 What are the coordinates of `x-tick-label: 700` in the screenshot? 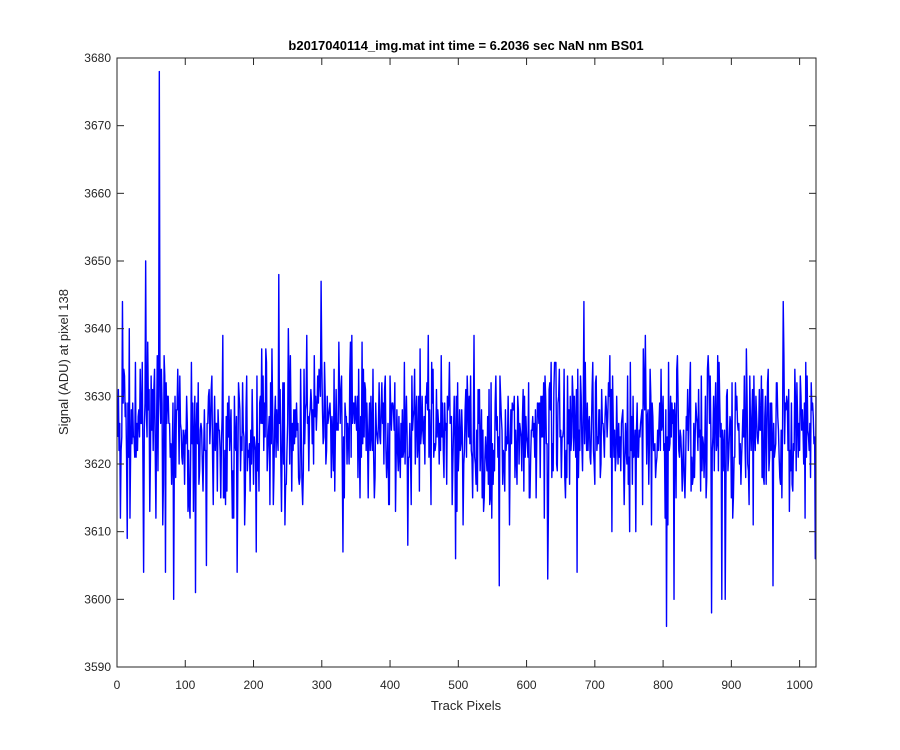 It's located at (595, 685).